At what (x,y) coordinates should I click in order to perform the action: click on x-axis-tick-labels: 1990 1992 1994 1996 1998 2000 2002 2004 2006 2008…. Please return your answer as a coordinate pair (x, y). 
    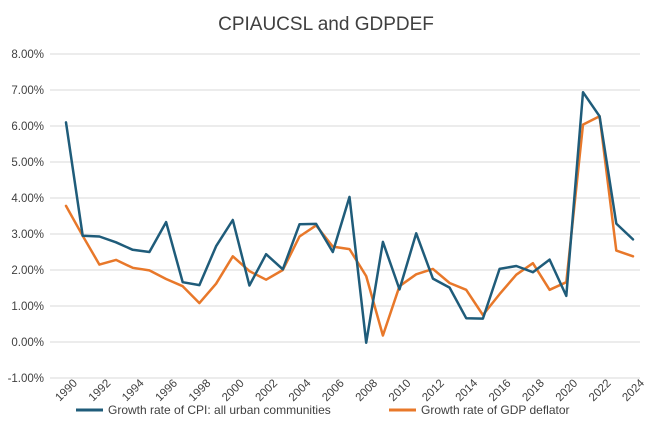
    Looking at the image, I should click on (350, 390).